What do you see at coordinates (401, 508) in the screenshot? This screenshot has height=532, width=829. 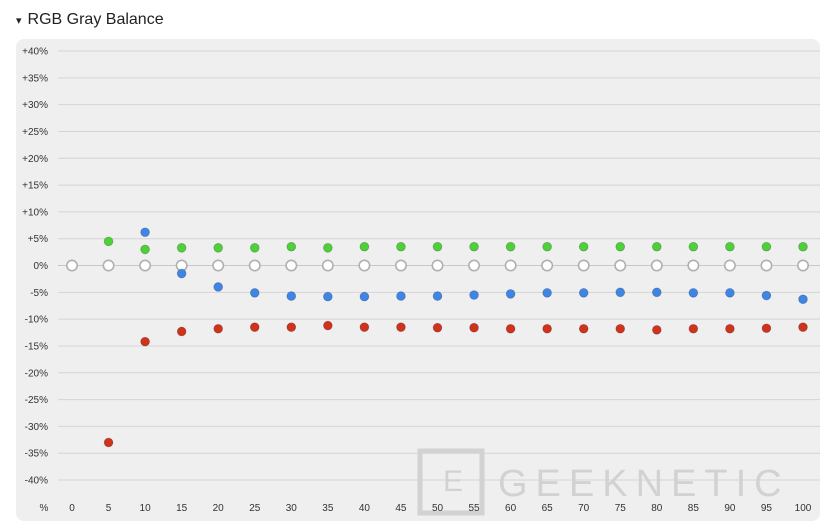 I see `x-tick-label: 45` at bounding box center [401, 508].